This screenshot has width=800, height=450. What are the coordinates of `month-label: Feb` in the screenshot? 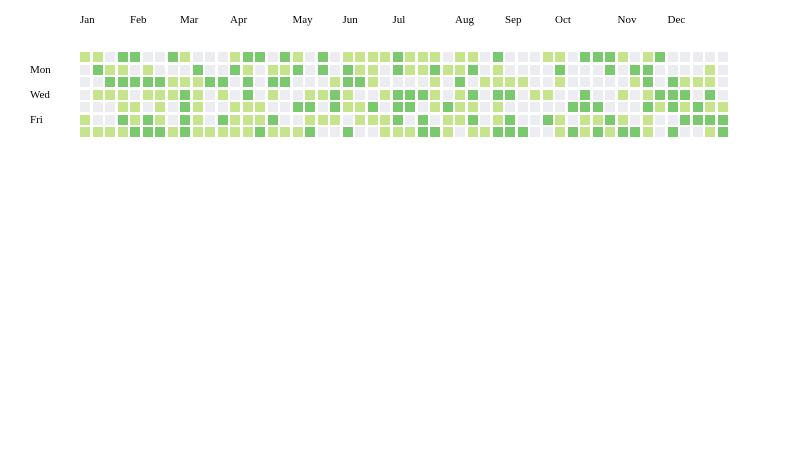 It's located at (138, 20).